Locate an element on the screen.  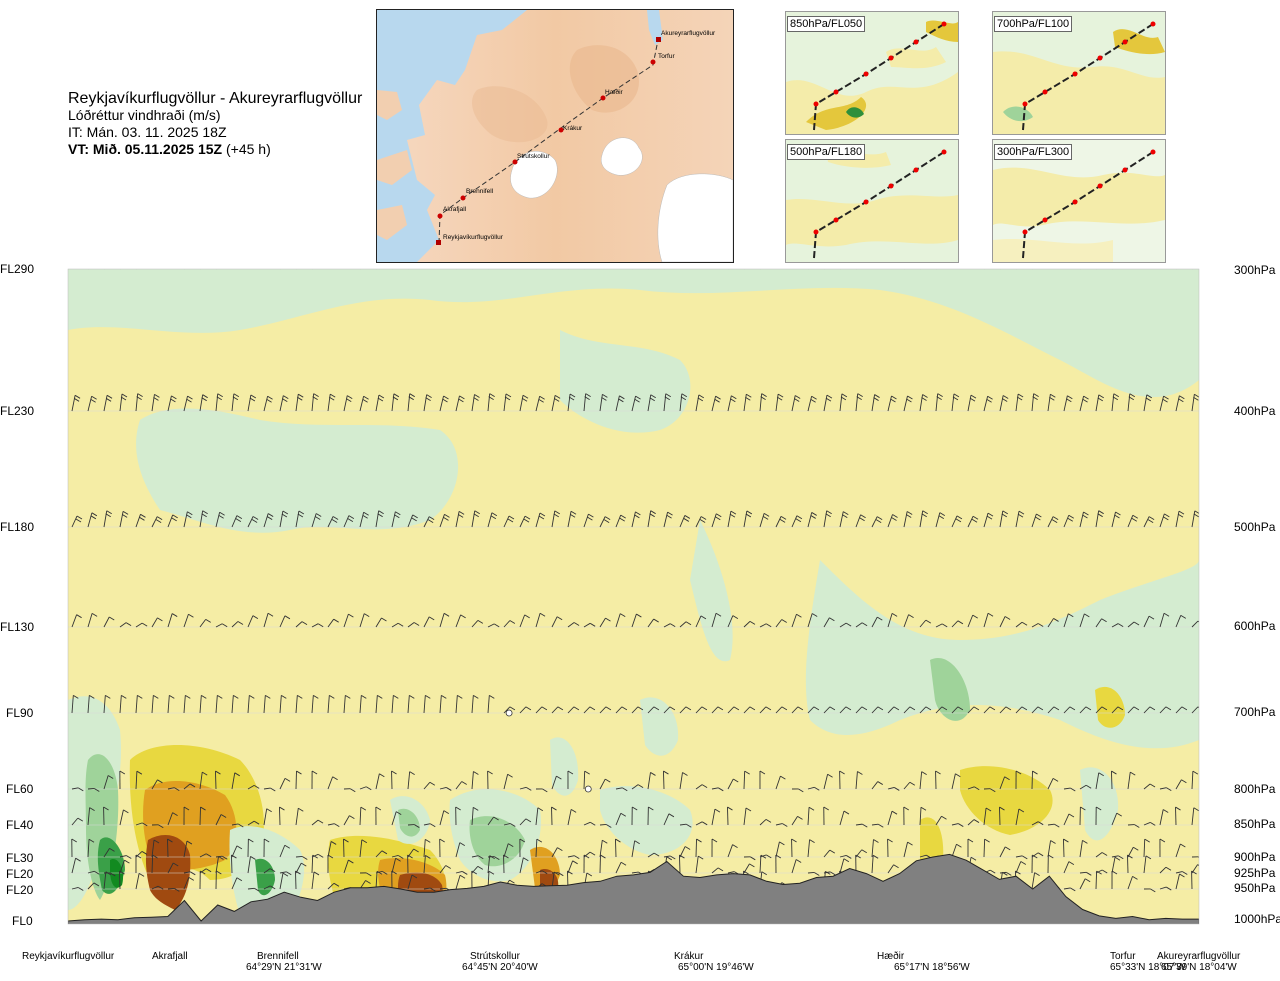
map-marker-akureyri is located at coordinates (658, 39).